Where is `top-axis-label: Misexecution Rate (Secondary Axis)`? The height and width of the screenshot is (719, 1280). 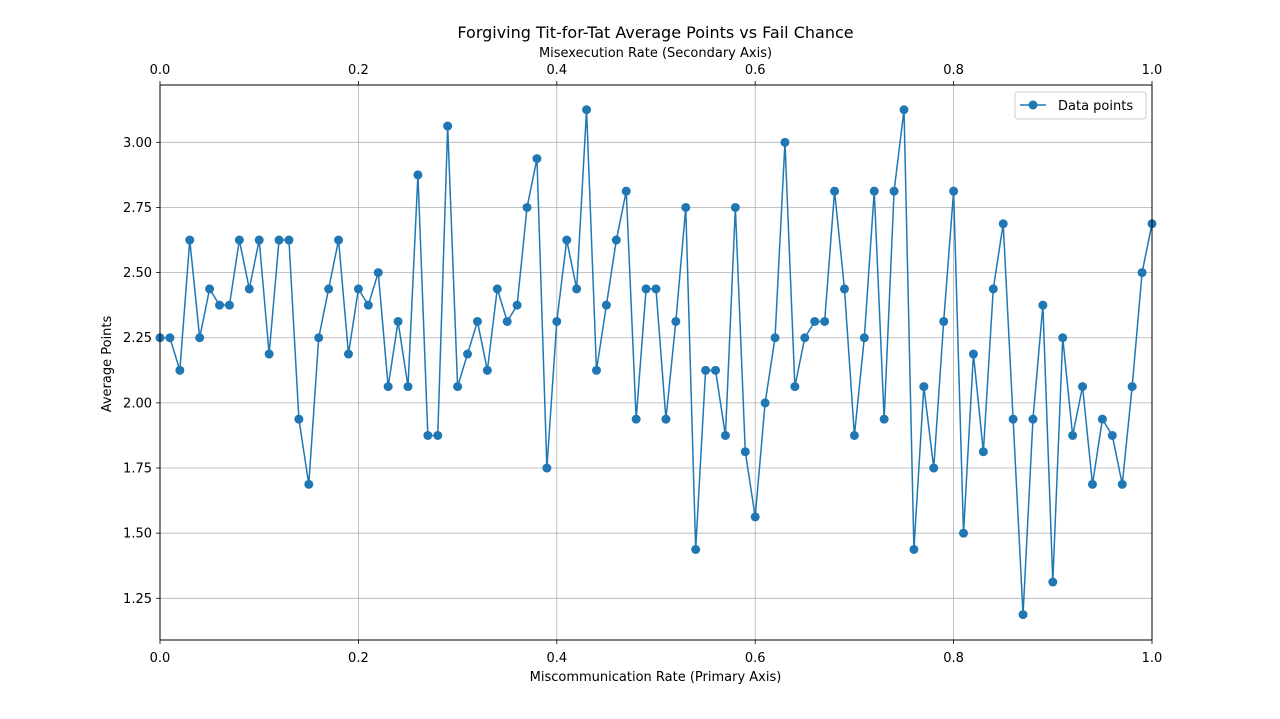
top-axis-label: Misexecution Rate (Secondary Axis) is located at coordinates (655, 53).